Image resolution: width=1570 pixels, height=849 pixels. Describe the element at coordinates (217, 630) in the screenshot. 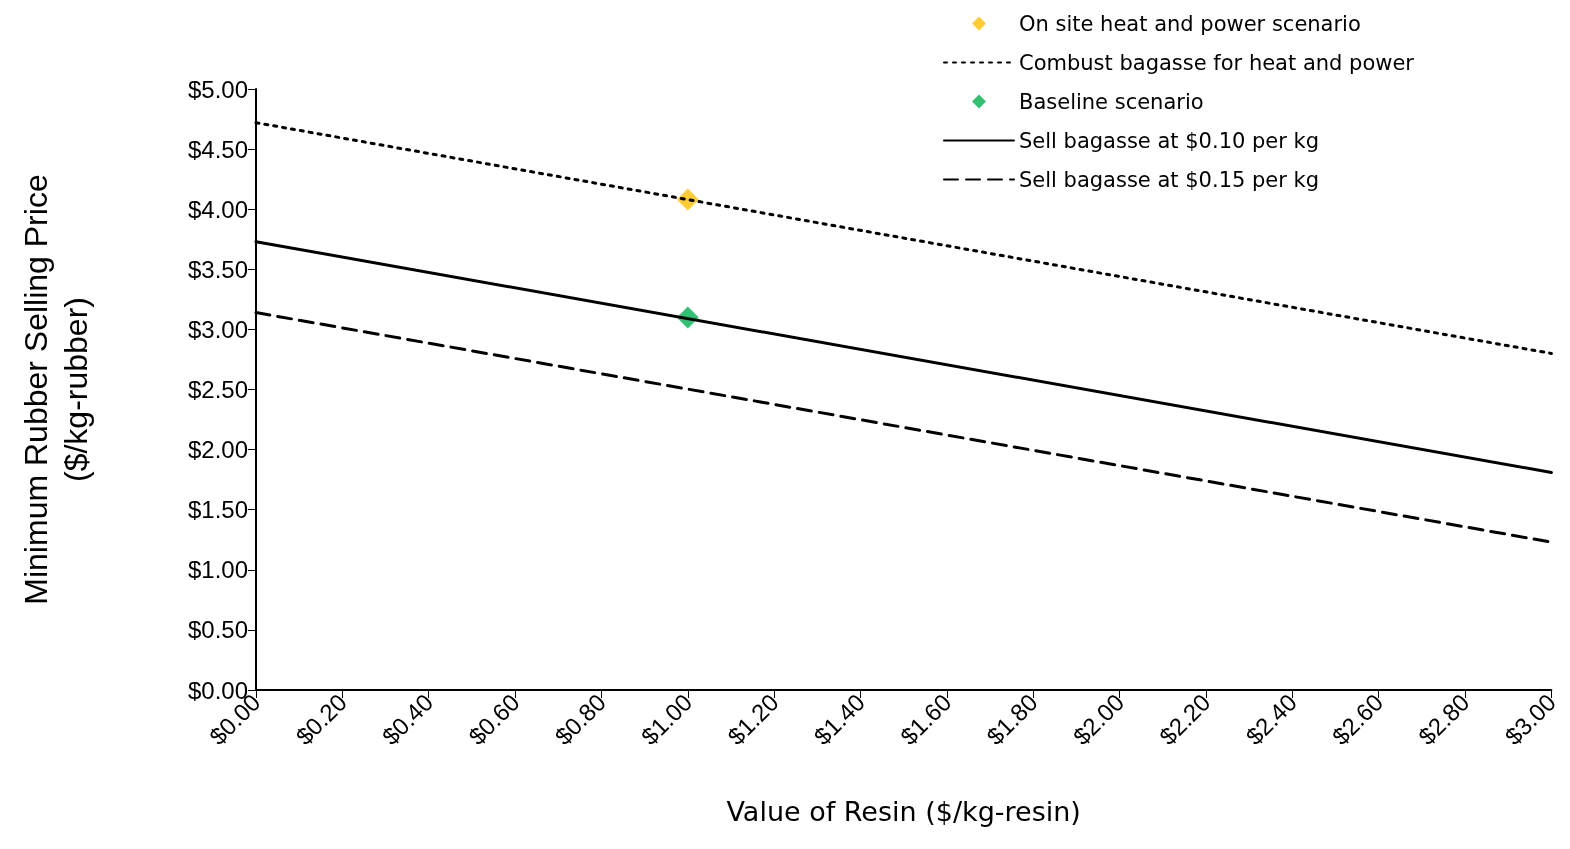

I see `y-tick-label: $0.50` at that location.